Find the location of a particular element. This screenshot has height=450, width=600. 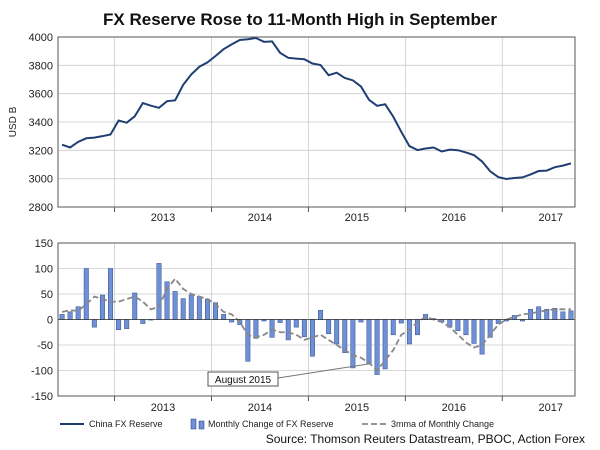

bottom-x-tick-label: 2015 is located at coordinates (357, 408).